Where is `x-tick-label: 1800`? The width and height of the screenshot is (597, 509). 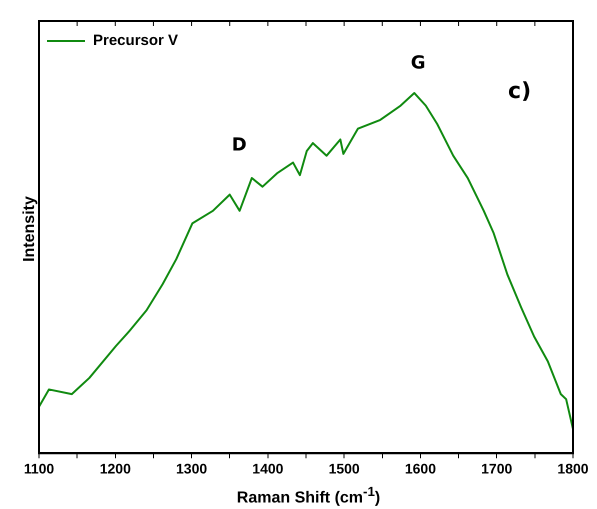 x-tick-label: 1800 is located at coordinates (573, 468).